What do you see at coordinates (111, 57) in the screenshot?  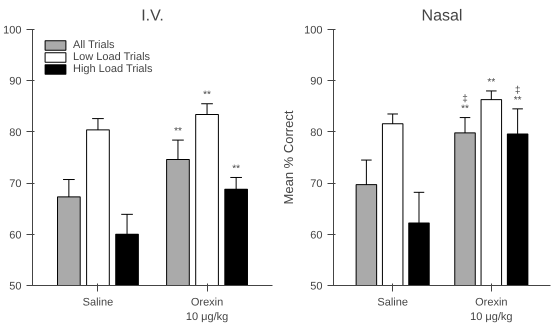 I see `legend-label: Low Load Trials` at bounding box center [111, 57].